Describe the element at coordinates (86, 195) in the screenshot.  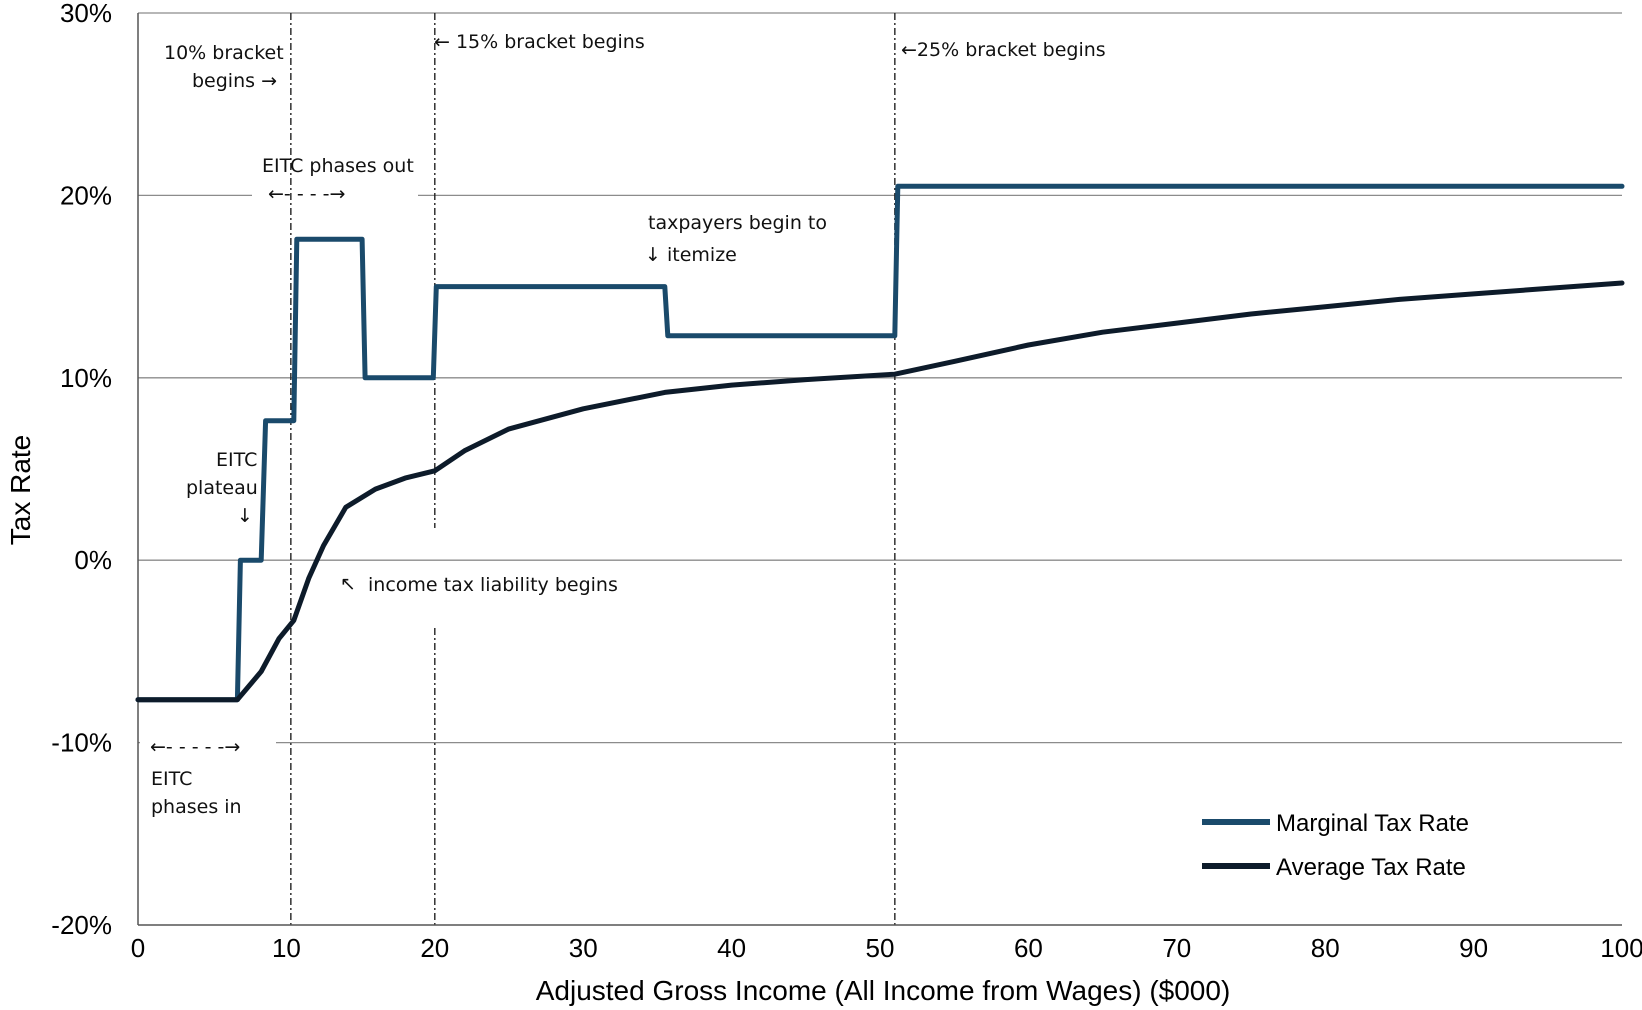
I see `y-tick-label: 20%` at that location.